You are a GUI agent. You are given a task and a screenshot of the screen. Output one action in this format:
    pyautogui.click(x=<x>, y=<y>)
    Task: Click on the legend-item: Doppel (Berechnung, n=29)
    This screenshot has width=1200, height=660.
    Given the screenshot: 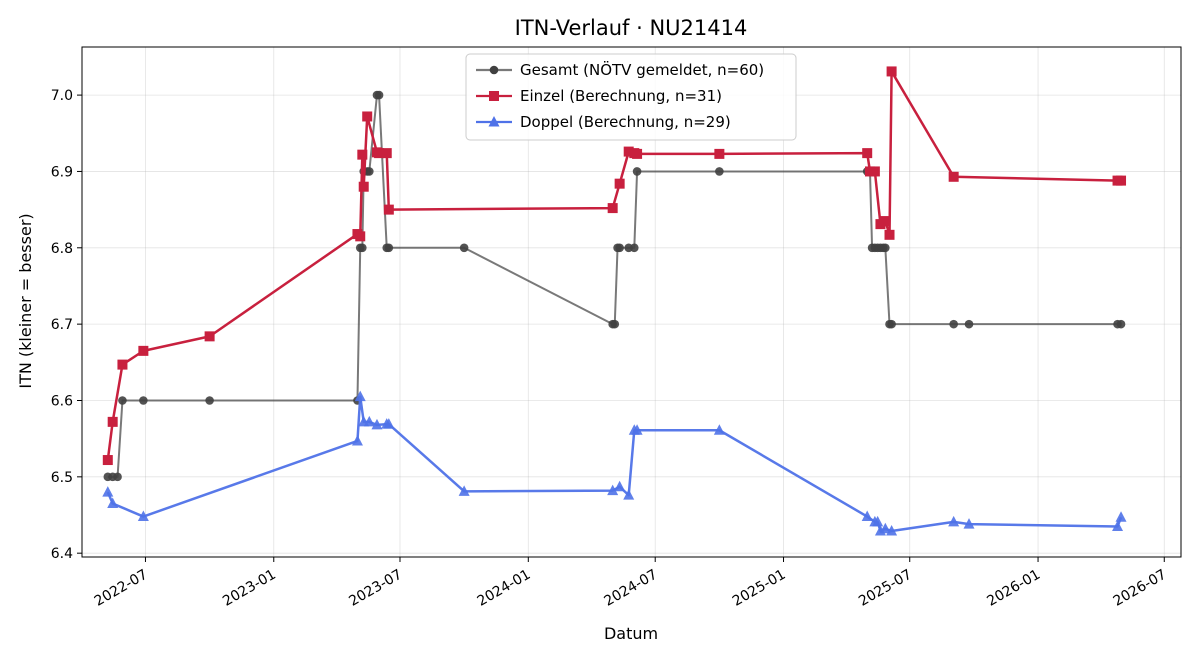 What is the action you would take?
    pyautogui.click(x=603, y=122)
    